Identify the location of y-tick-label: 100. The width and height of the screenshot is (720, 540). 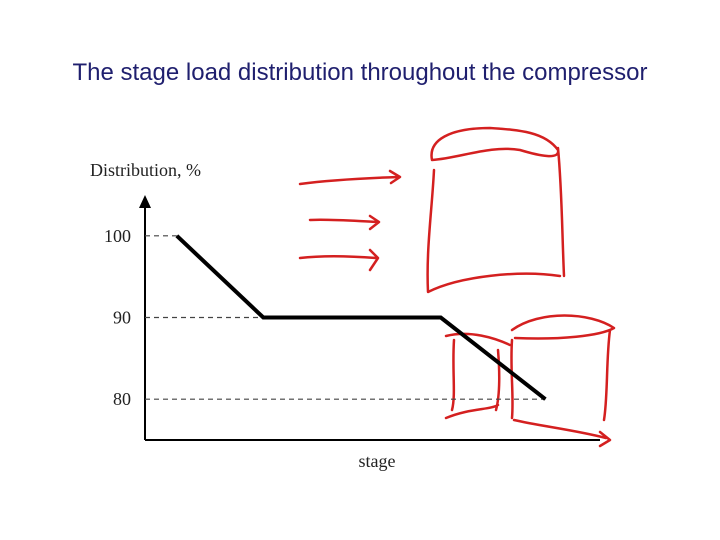
(117, 236).